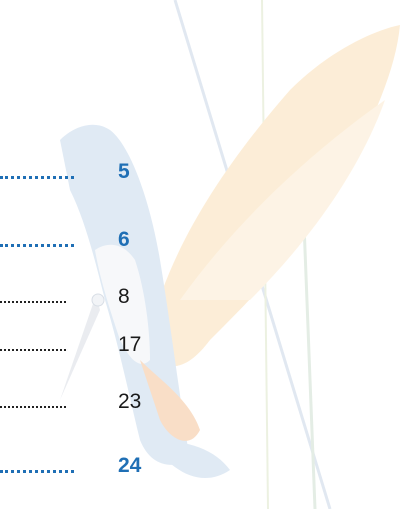 The height and width of the screenshot is (509, 405). I want to click on bird-eye, so click(98, 300).